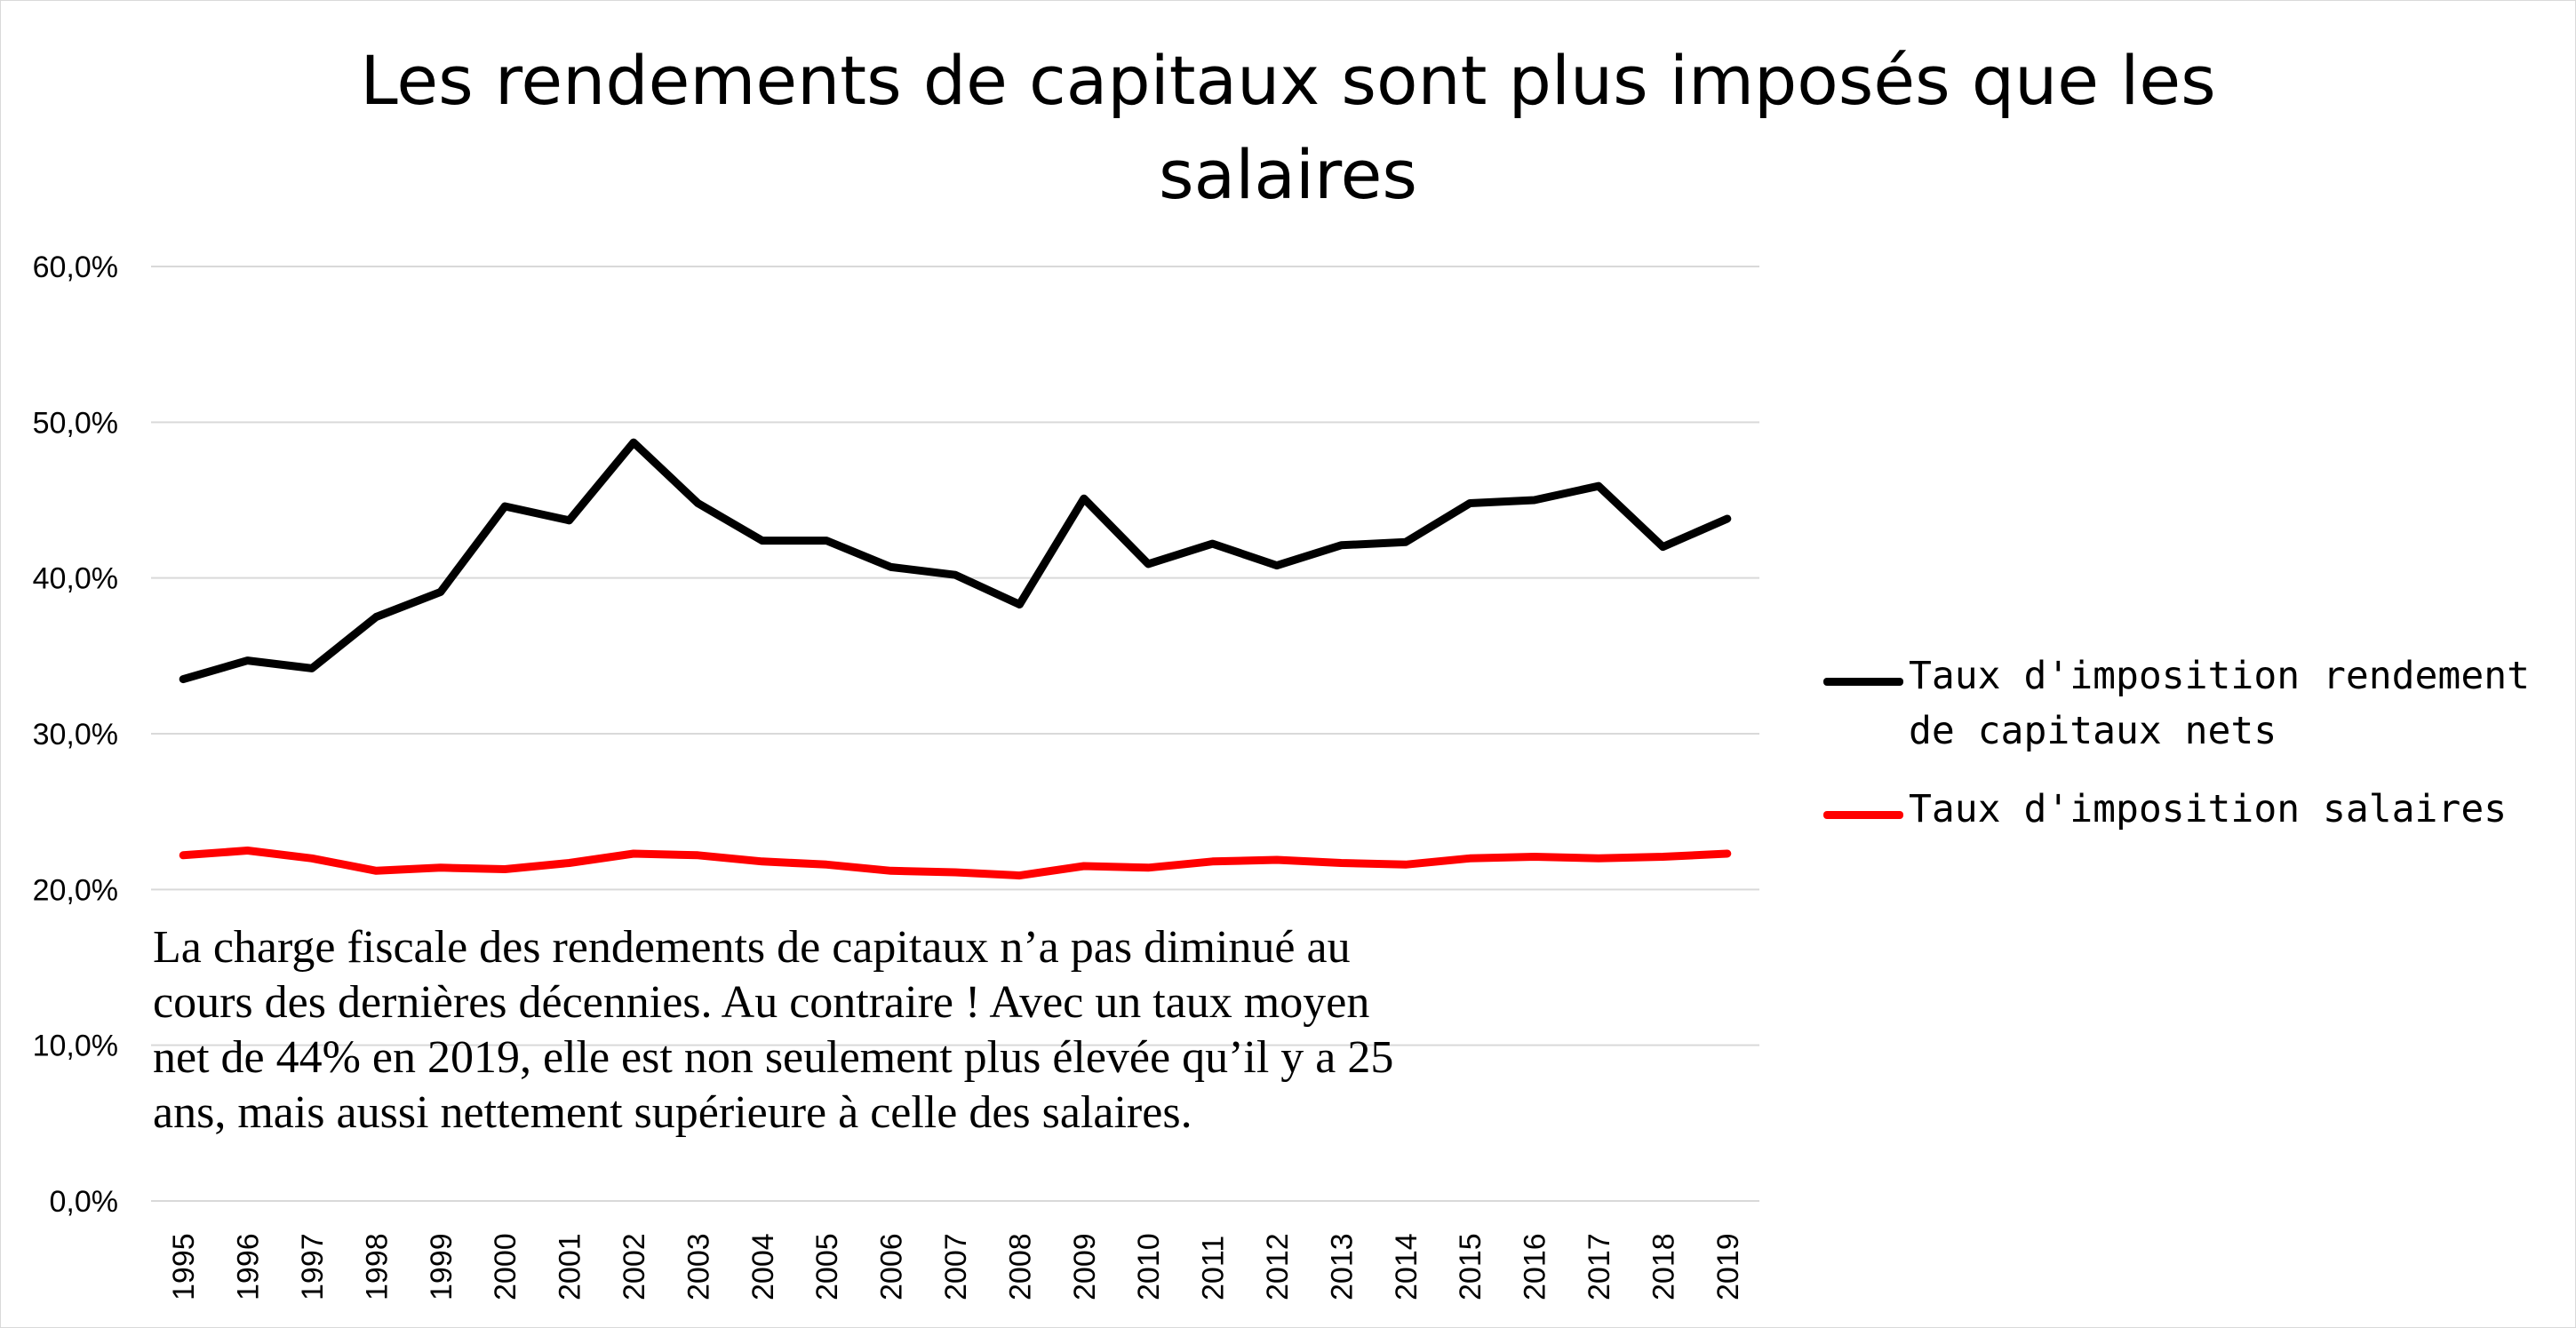 This screenshot has width=2576, height=1328. What do you see at coordinates (442, 1266) in the screenshot?
I see `x-tick-label: 1999` at bounding box center [442, 1266].